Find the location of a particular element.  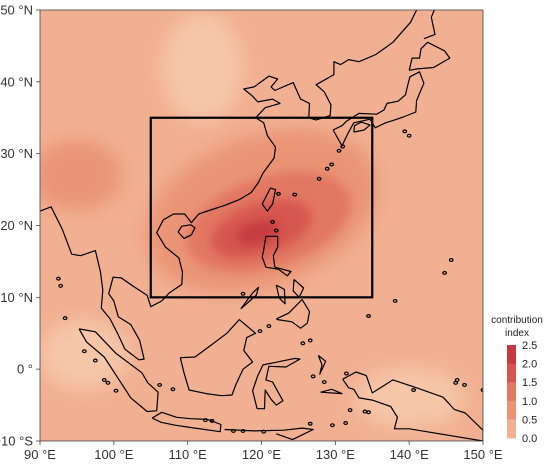

coast-sumatra is located at coordinates (118, 370).